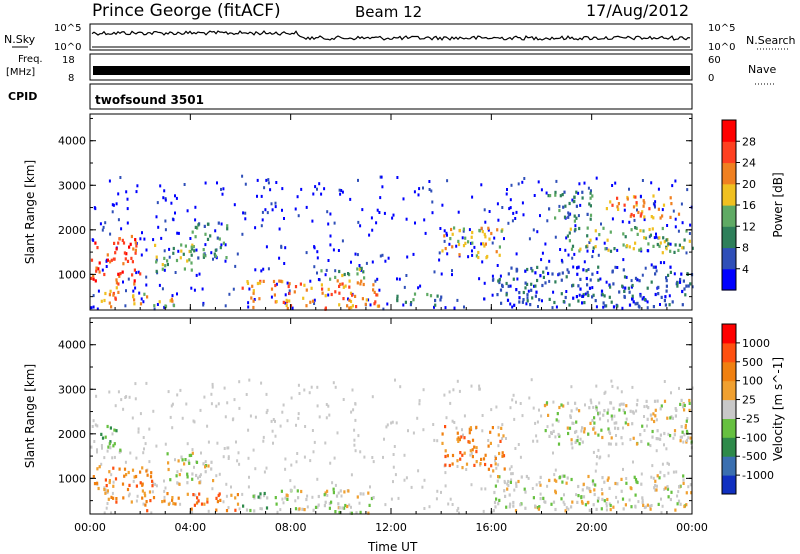  Describe the element at coordinates (771, 40) in the screenshot. I see `nsearch-label: N.Search` at that location.